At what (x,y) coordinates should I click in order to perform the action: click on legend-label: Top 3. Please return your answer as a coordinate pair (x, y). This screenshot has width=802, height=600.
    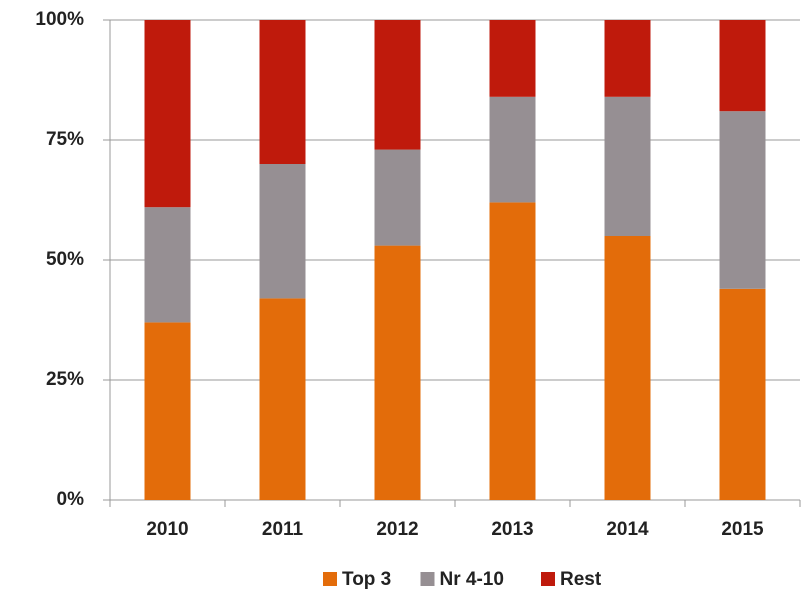
    Looking at the image, I should click on (366, 579).